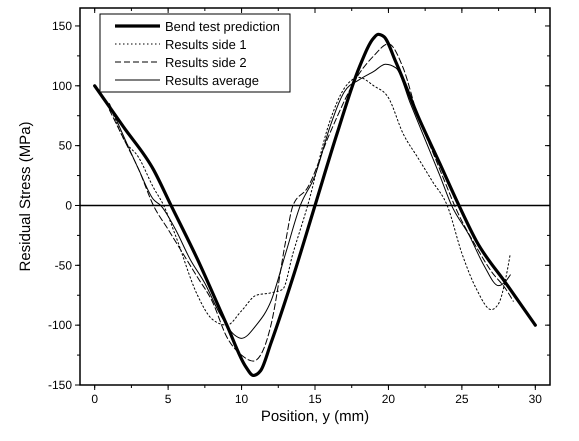 The image size is (579, 441). What do you see at coordinates (60, 385) in the screenshot?
I see `y-tick-label: -150` at bounding box center [60, 385].